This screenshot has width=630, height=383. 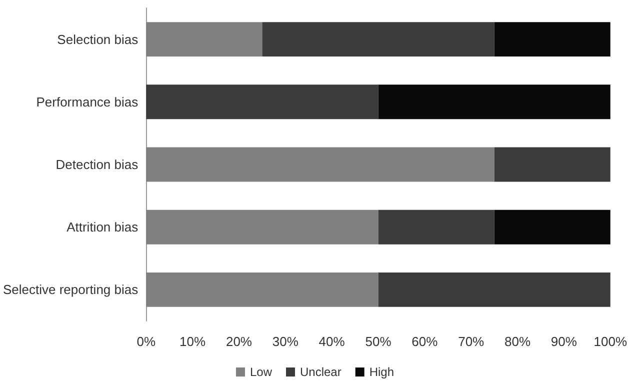 What do you see at coordinates (97, 164) in the screenshot?
I see `y-tick-label: Detection bias` at bounding box center [97, 164].